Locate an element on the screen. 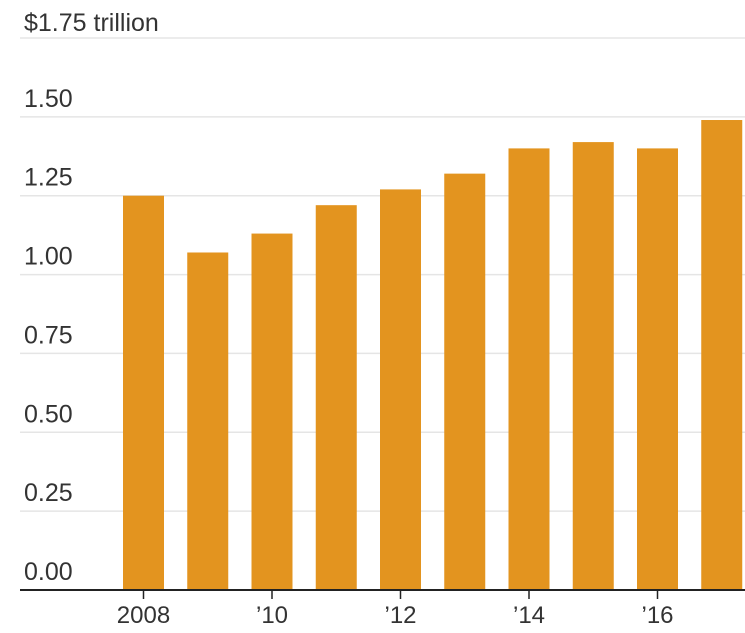 This screenshot has width=745, height=633. x-tick-label: ’10 is located at coordinates (272, 615).